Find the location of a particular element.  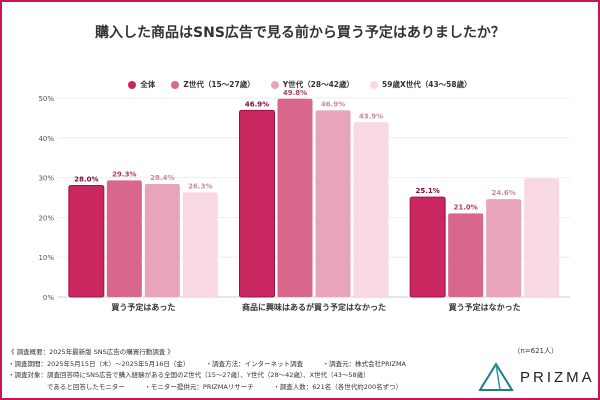

x-tick-label: 買う予定はなかった is located at coordinates (485, 307).